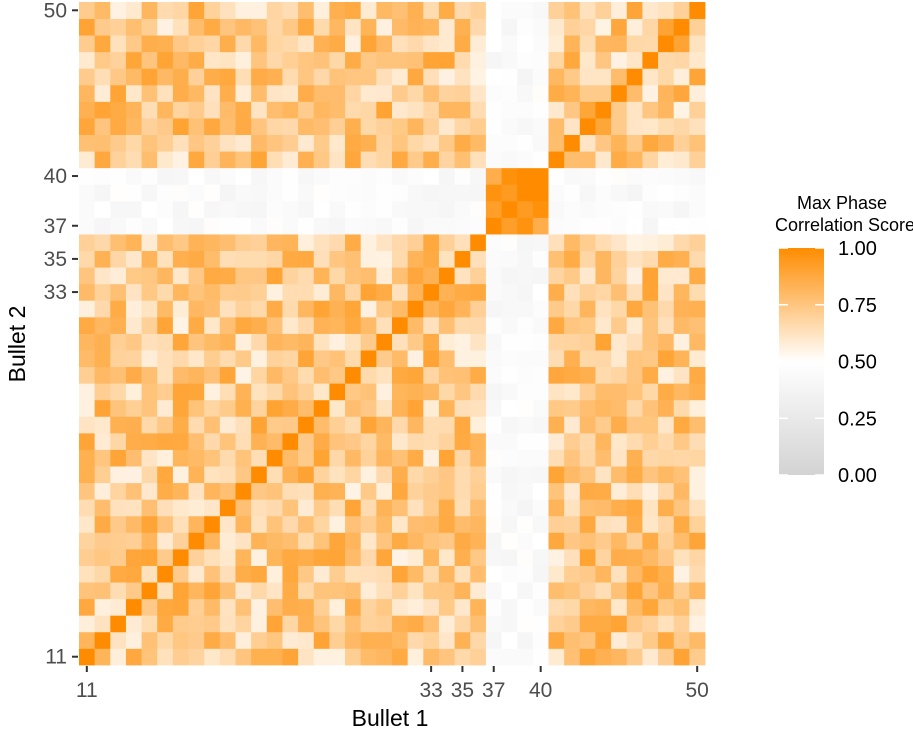 The height and width of the screenshot is (737, 913). Describe the element at coordinates (390, 718) in the screenshot. I see `x-axis-title: Bullet 1` at that location.